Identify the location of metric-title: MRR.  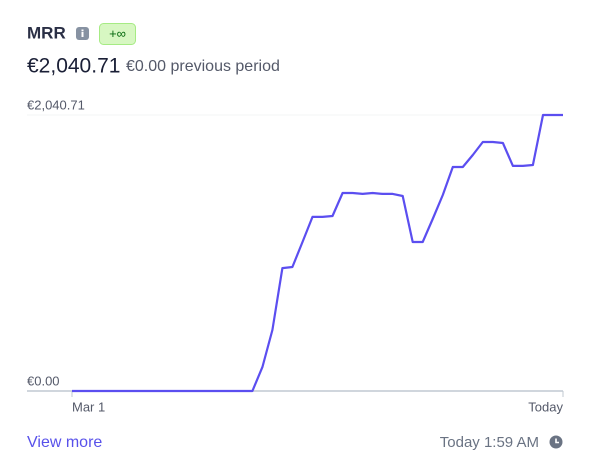
(46, 32).